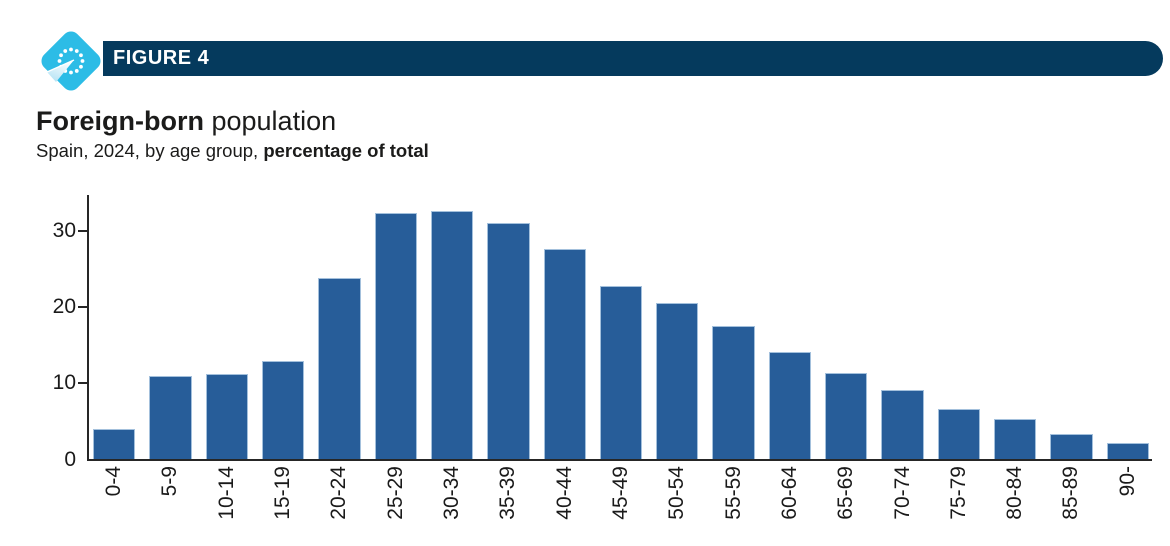  Describe the element at coordinates (1128, 505) in the screenshot. I see `x-tick-90-: 90-` at that location.